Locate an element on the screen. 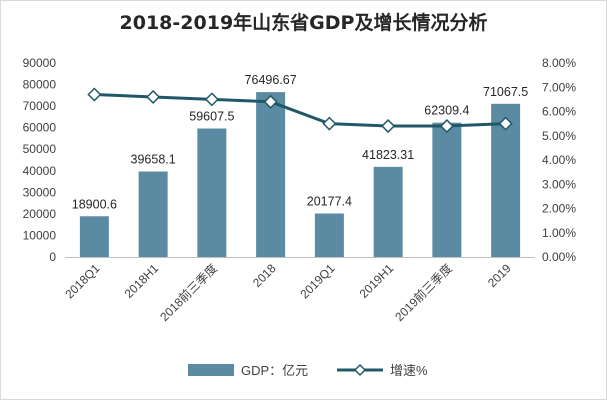  growth-line is located at coordinates (300, 110).